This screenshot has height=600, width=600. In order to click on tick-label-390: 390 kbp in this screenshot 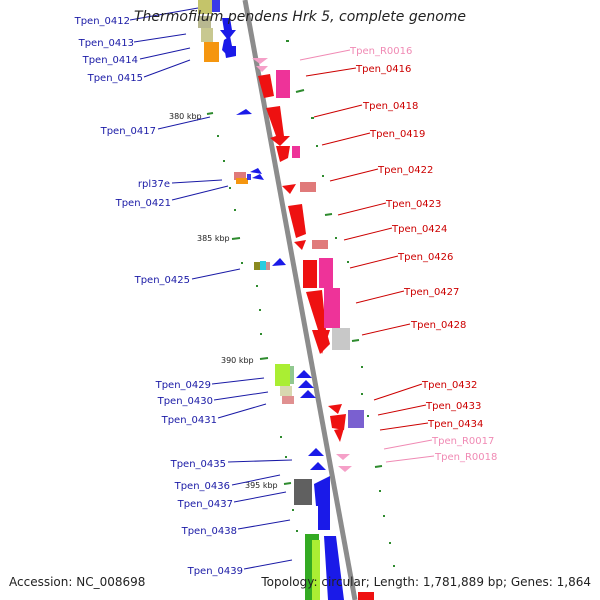, I will do `click(237, 360)`.